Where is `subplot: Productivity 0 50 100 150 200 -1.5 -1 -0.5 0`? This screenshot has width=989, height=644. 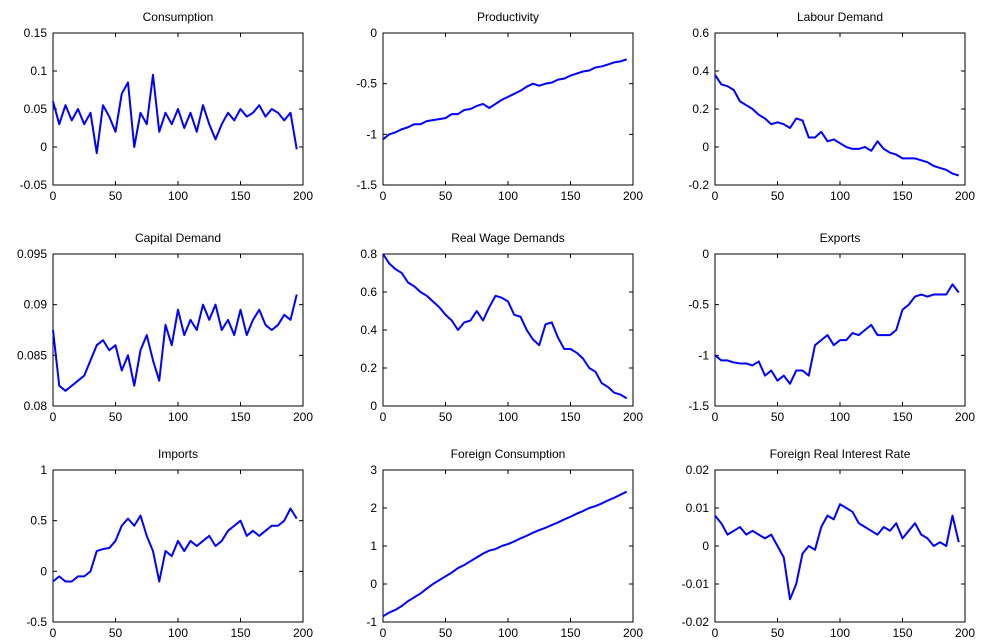
subplot: Productivity 0 50 100 150 200 -1.5 -1 -0.5 0 is located at coordinates (499, 106).